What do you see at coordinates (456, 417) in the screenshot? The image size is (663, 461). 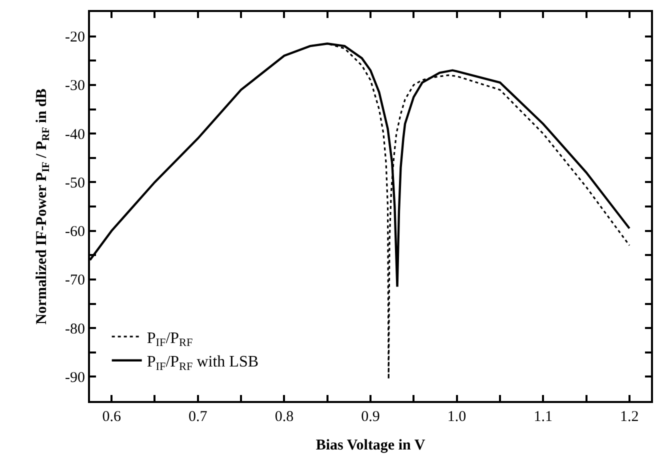 I see `x-tick-label: 1.0` at bounding box center [456, 417].